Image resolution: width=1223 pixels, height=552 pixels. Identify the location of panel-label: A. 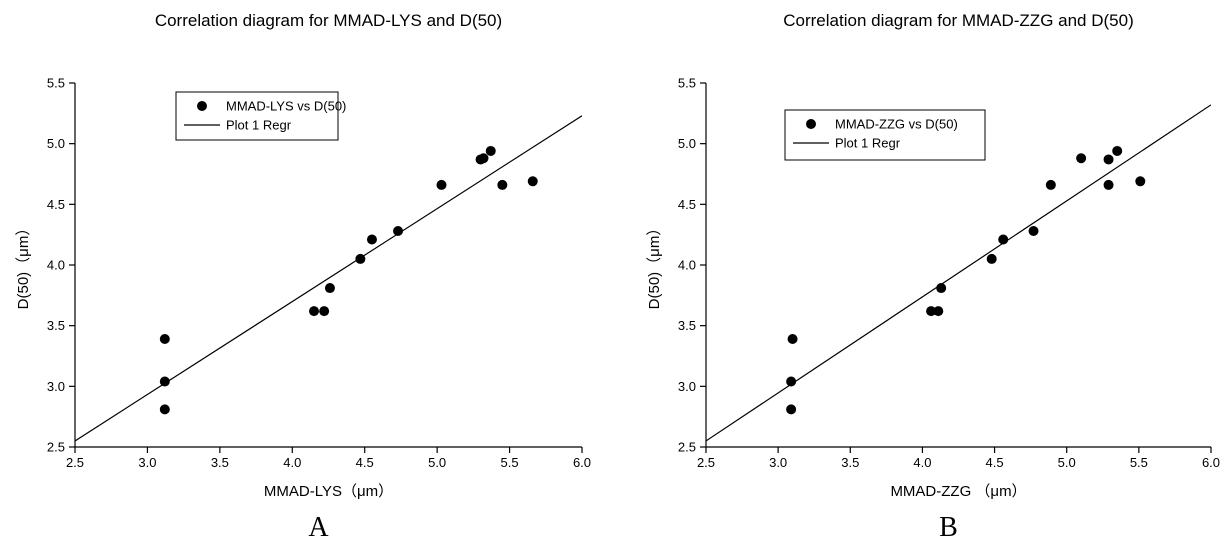
(318, 527).